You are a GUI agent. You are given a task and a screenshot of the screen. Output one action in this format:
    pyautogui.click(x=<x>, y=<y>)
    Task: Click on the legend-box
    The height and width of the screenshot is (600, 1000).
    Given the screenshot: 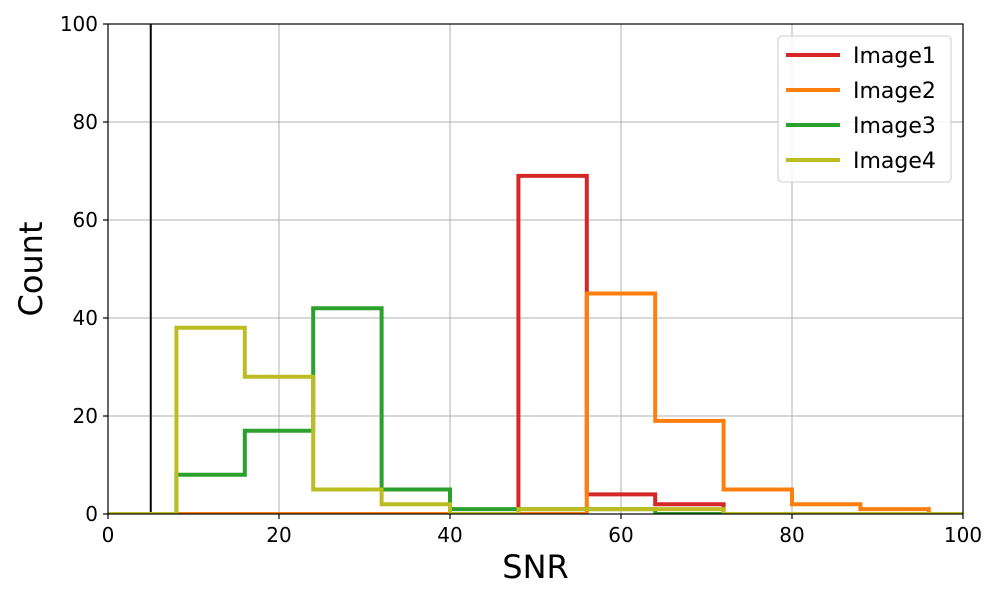 What is the action you would take?
    pyautogui.click(x=864, y=109)
    